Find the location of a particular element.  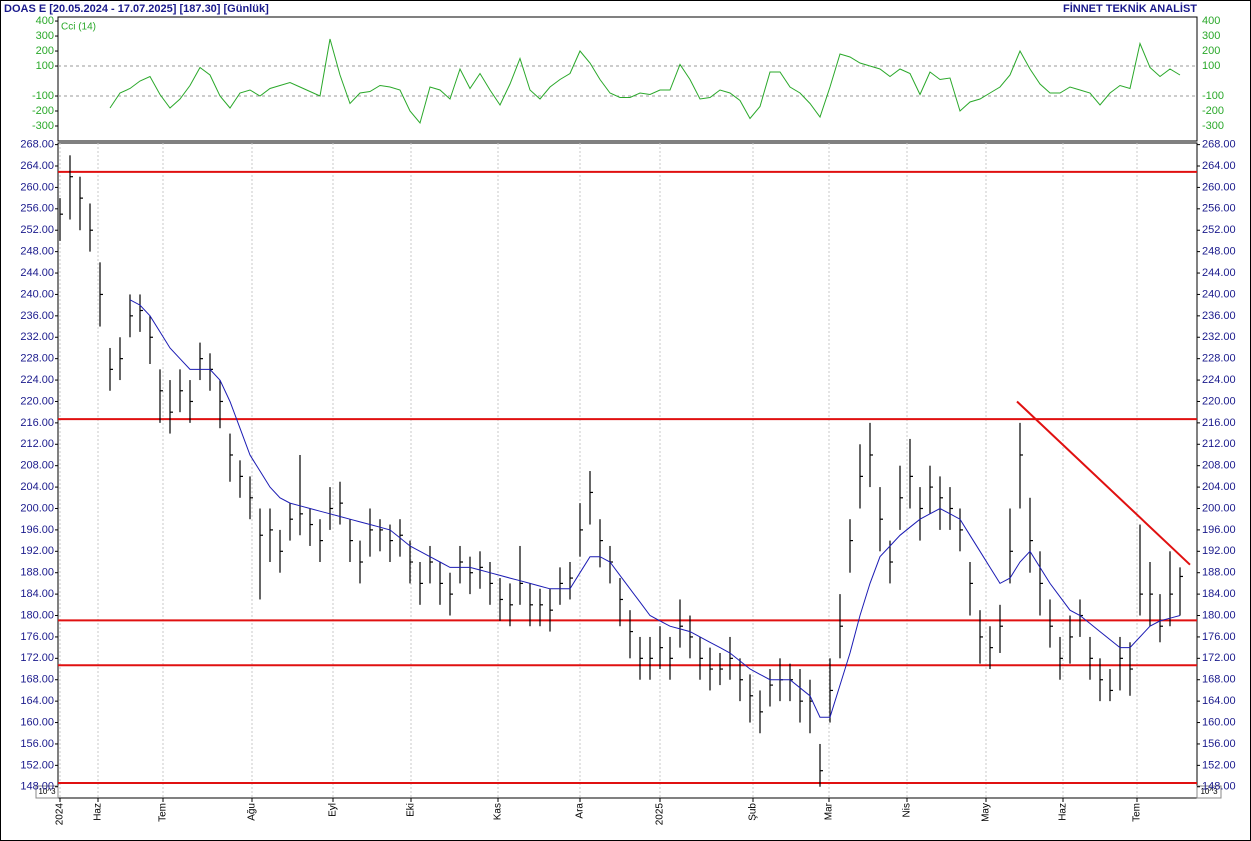

x-tick-label: Eki is located at coordinates (411, 810).